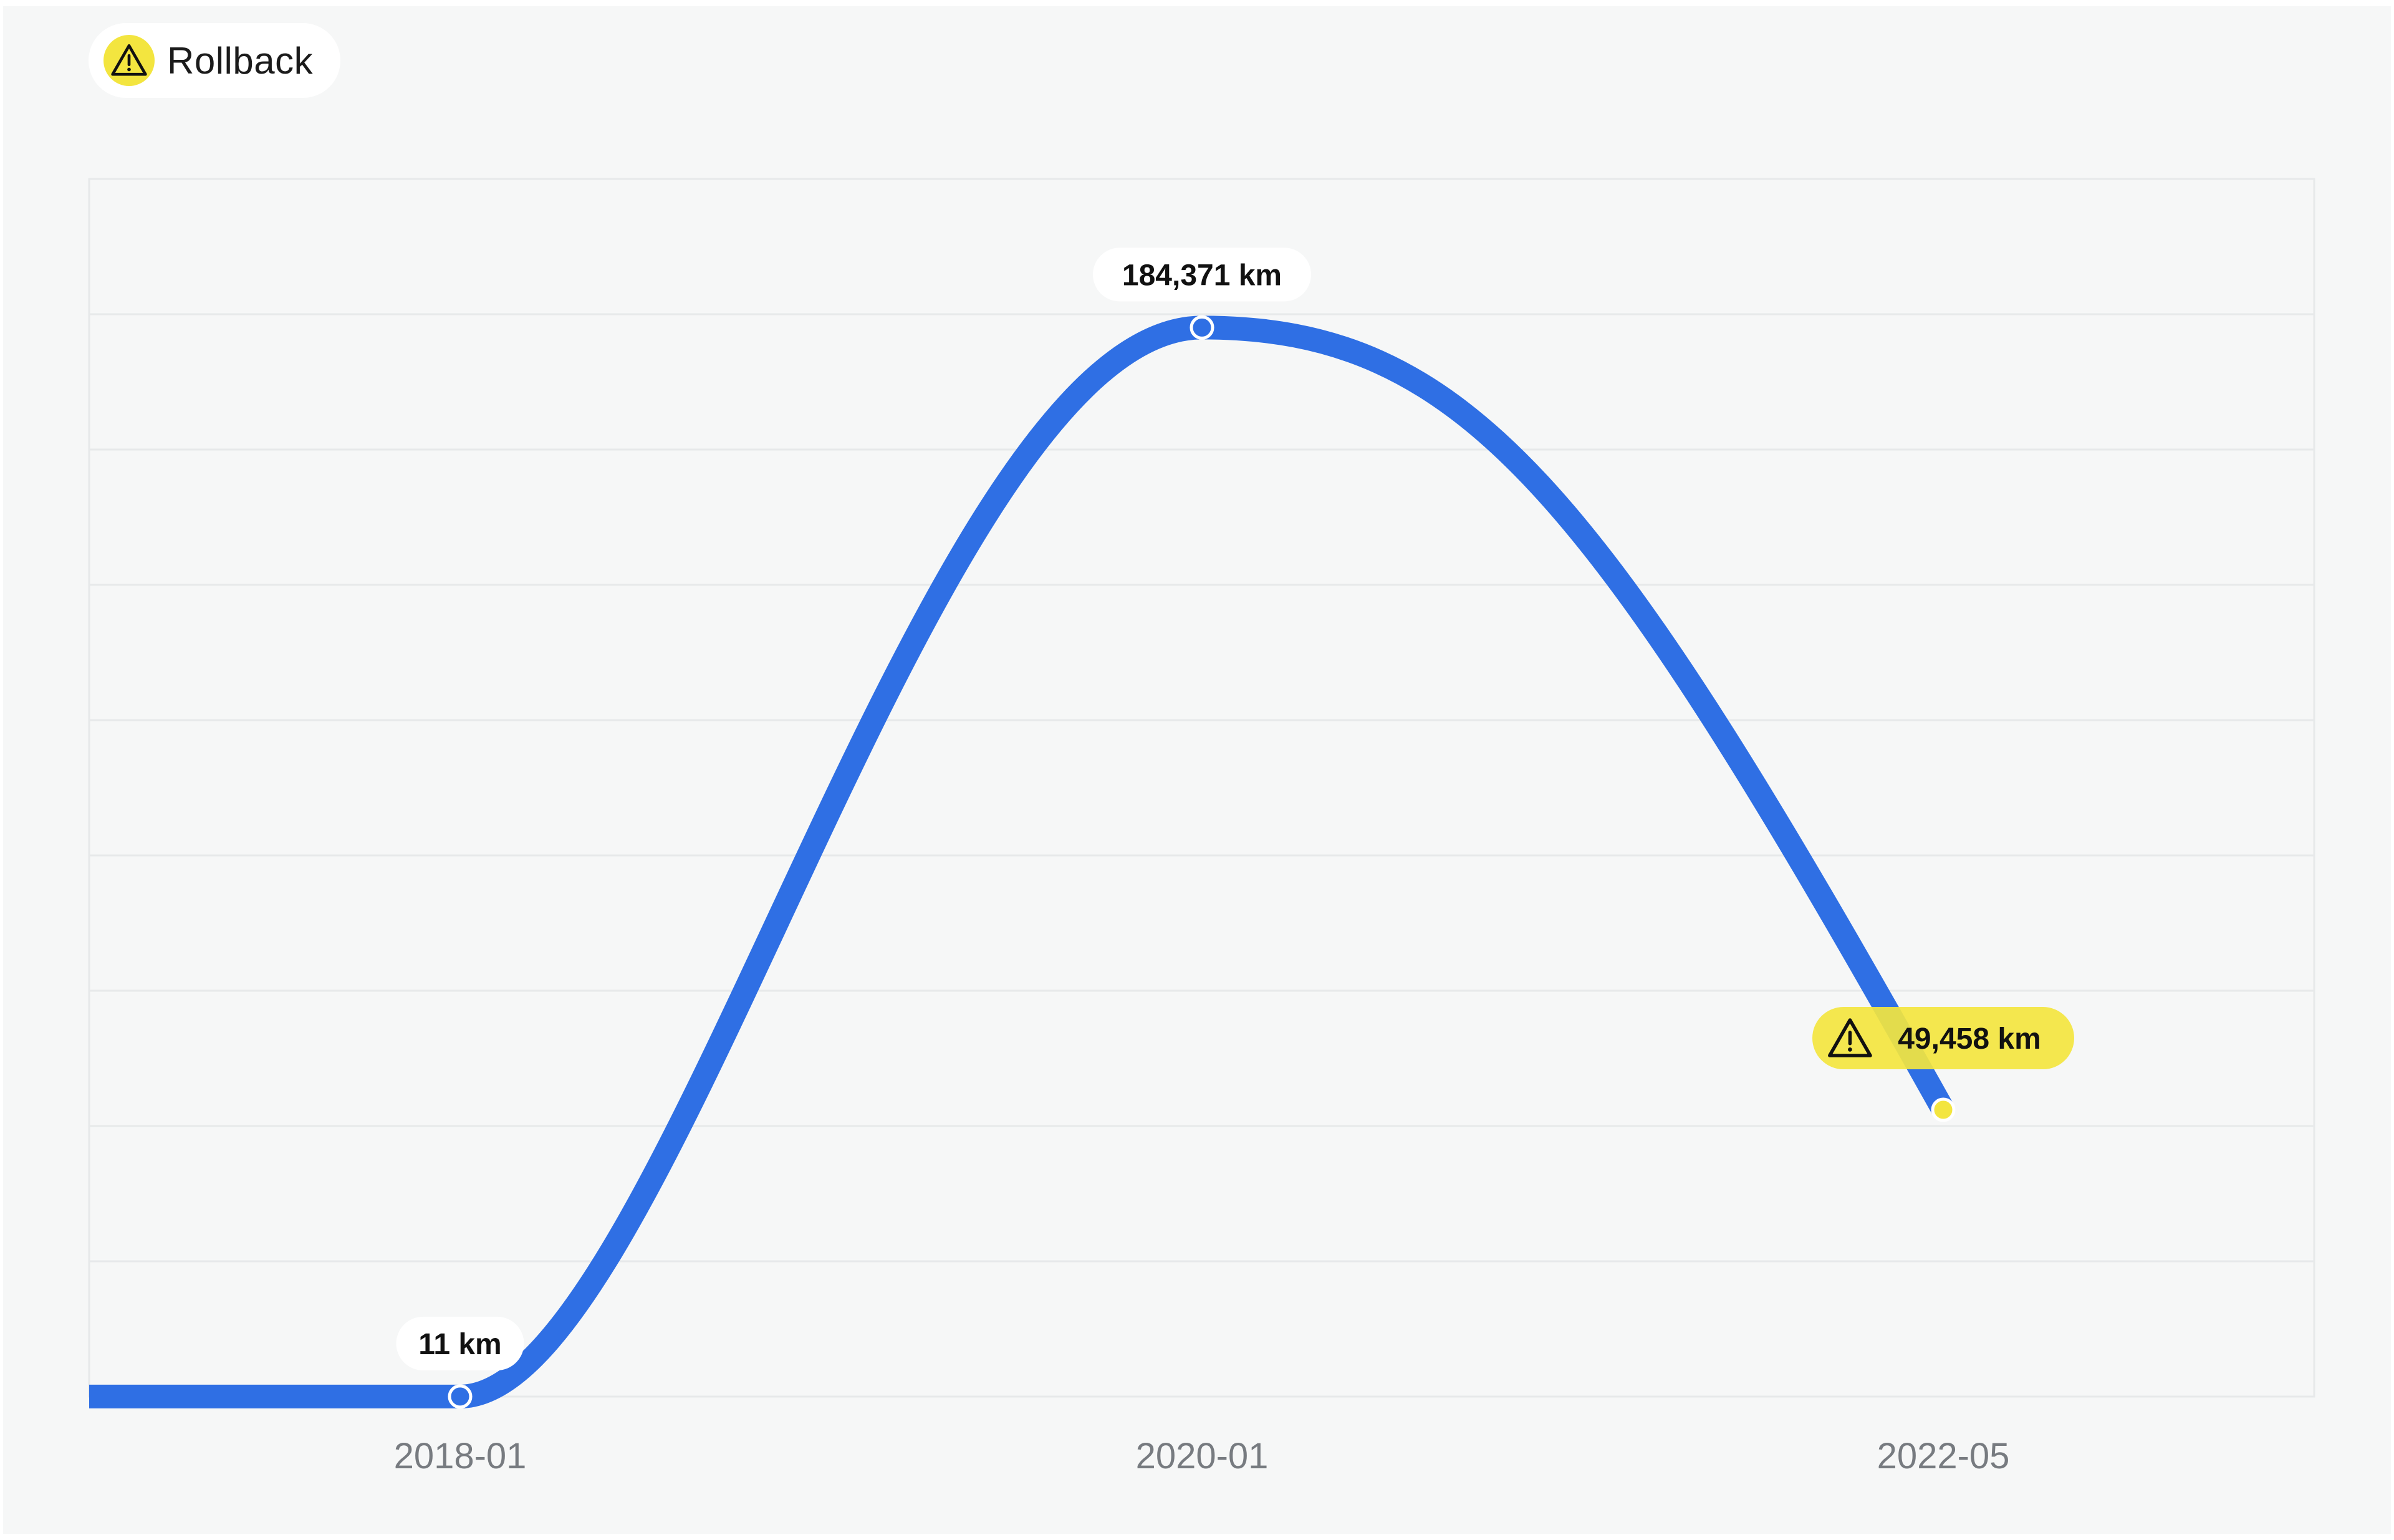  I want to click on data-label: 11 km, so click(459, 1344).